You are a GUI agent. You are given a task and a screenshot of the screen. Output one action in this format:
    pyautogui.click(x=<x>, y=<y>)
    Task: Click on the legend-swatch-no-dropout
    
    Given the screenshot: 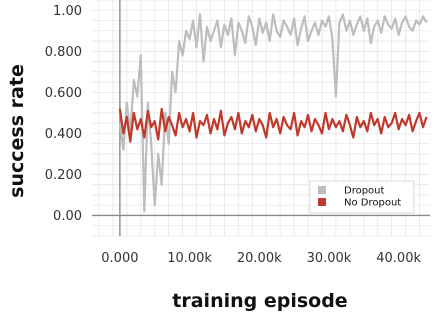 What is the action you would take?
    pyautogui.click(x=322, y=202)
    